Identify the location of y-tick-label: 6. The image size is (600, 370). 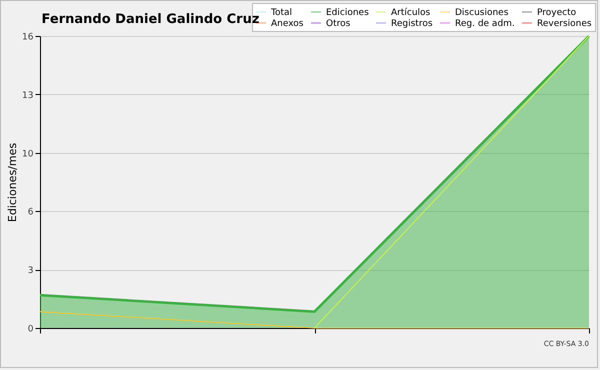
(31, 213).